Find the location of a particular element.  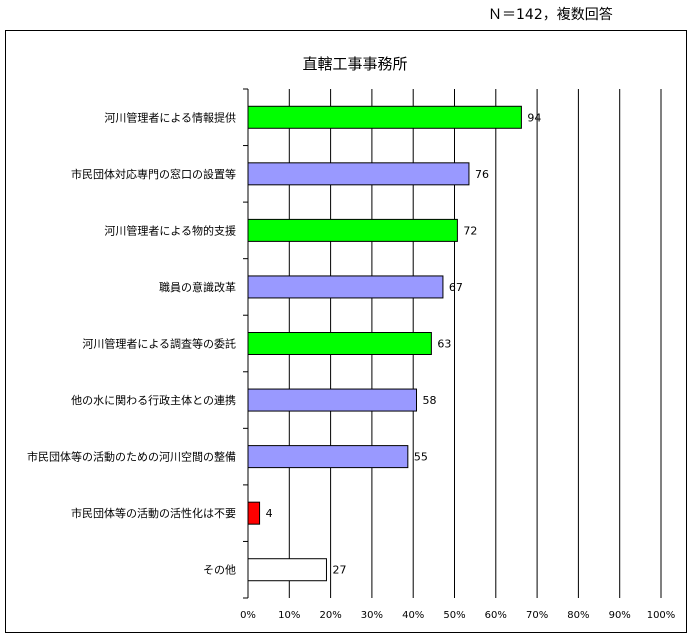

data-label: 58 is located at coordinates (430, 400).